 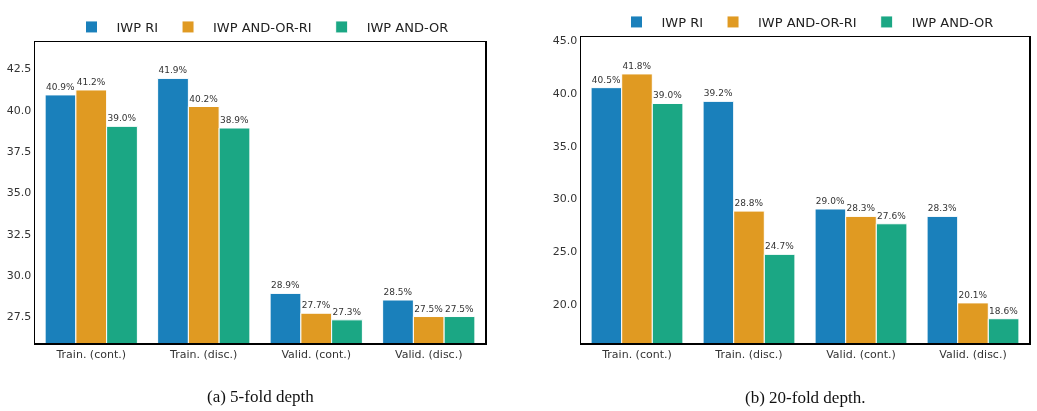 I want to click on y-tick-label: 45.0, so click(x=565, y=41).